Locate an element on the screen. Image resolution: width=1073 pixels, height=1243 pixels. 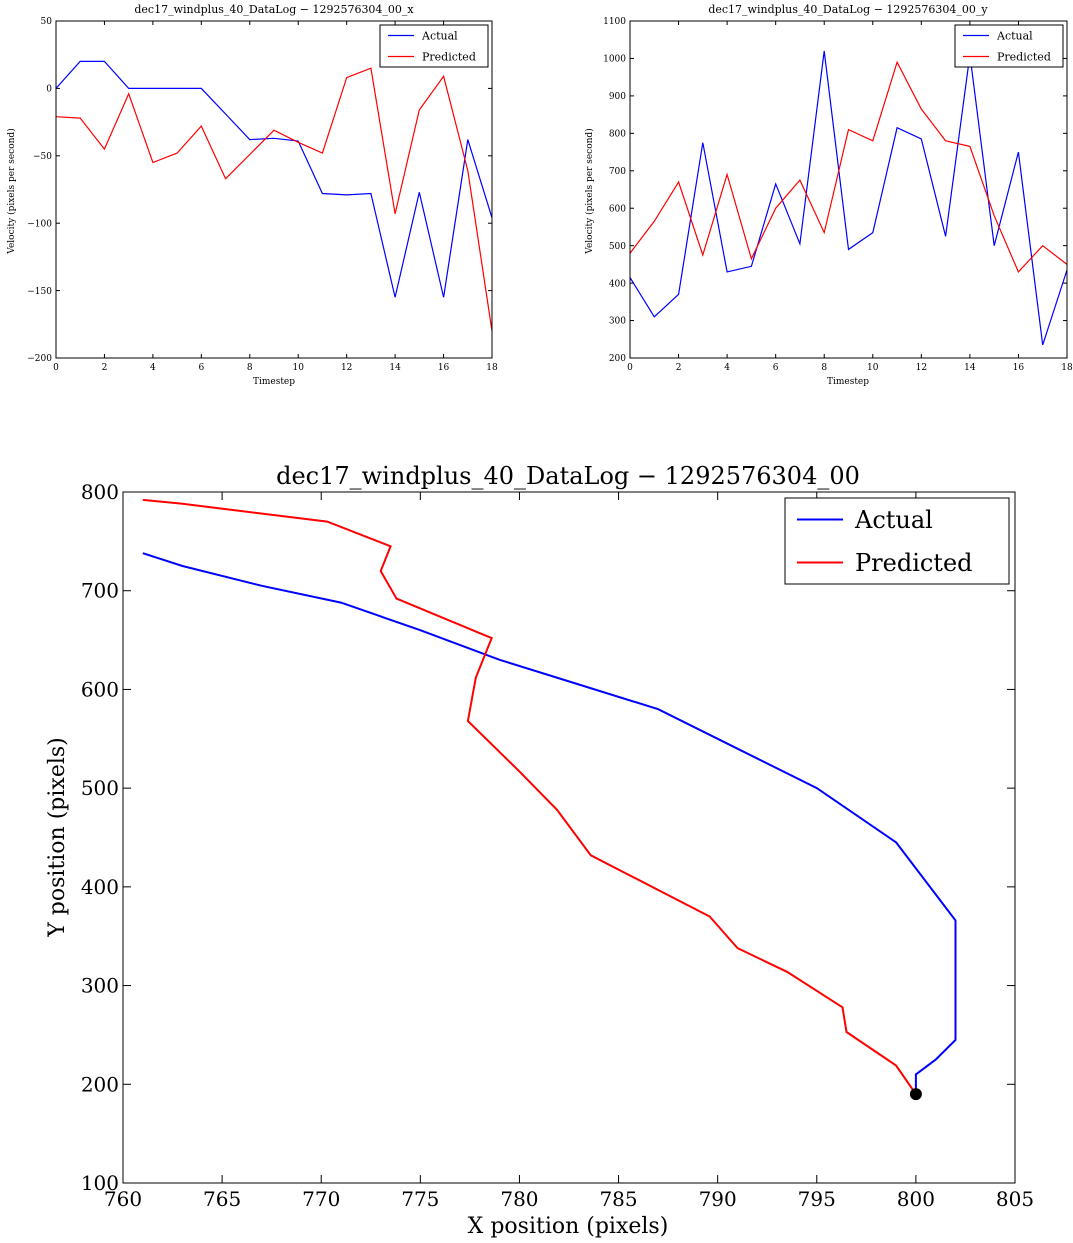
traj-ytick-label: 500 is located at coordinates (100, 788).